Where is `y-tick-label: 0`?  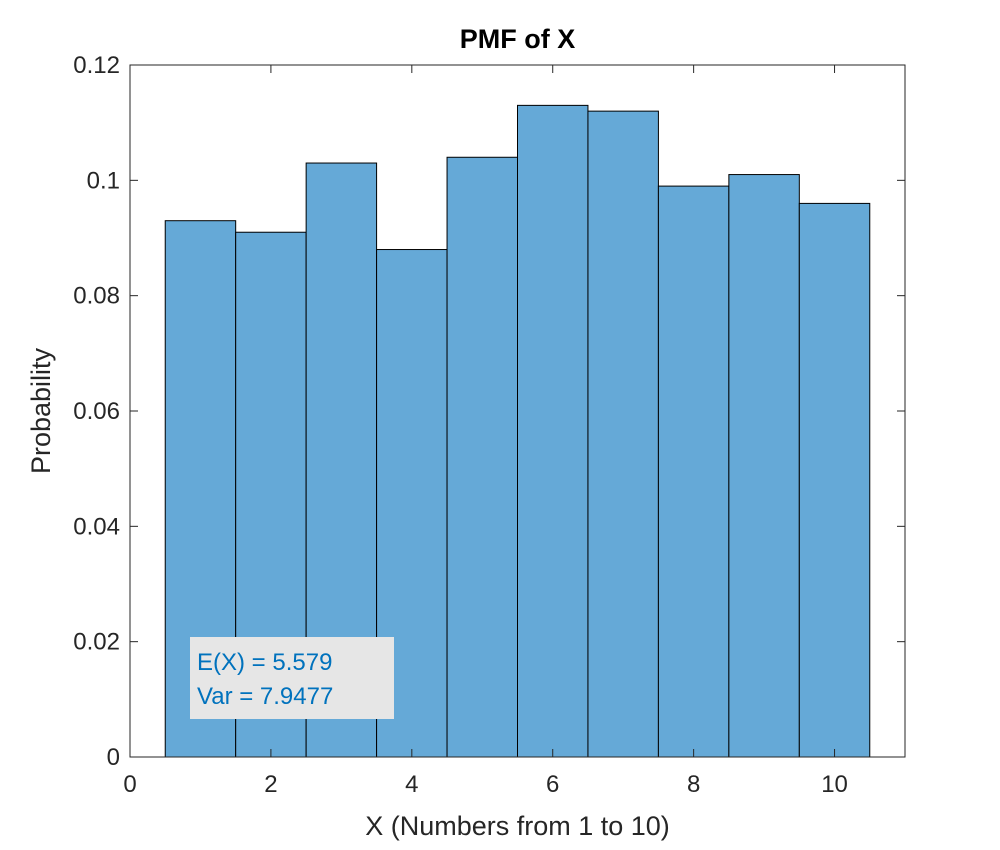 y-tick-label: 0 is located at coordinates (113, 757).